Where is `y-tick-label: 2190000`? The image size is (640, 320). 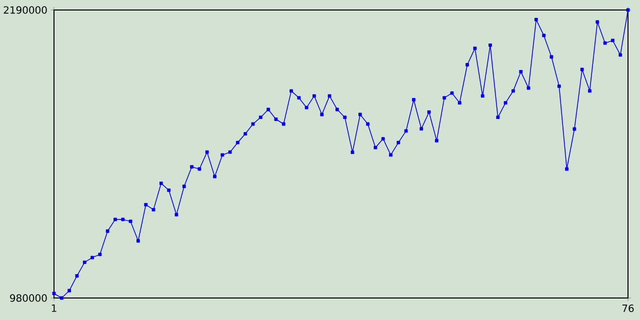 y-tick-label: 2190000 is located at coordinates (25, 10).